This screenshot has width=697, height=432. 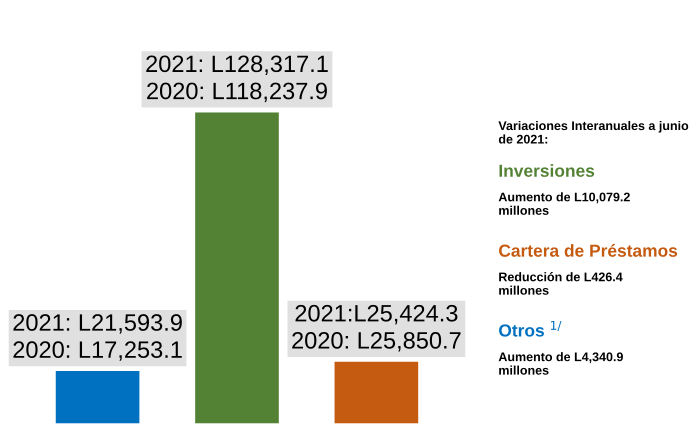 What do you see at coordinates (97, 337) in the screenshot?
I see `data-label: 2021: L21,593.9 2020: L17,253.1` at bounding box center [97, 337].